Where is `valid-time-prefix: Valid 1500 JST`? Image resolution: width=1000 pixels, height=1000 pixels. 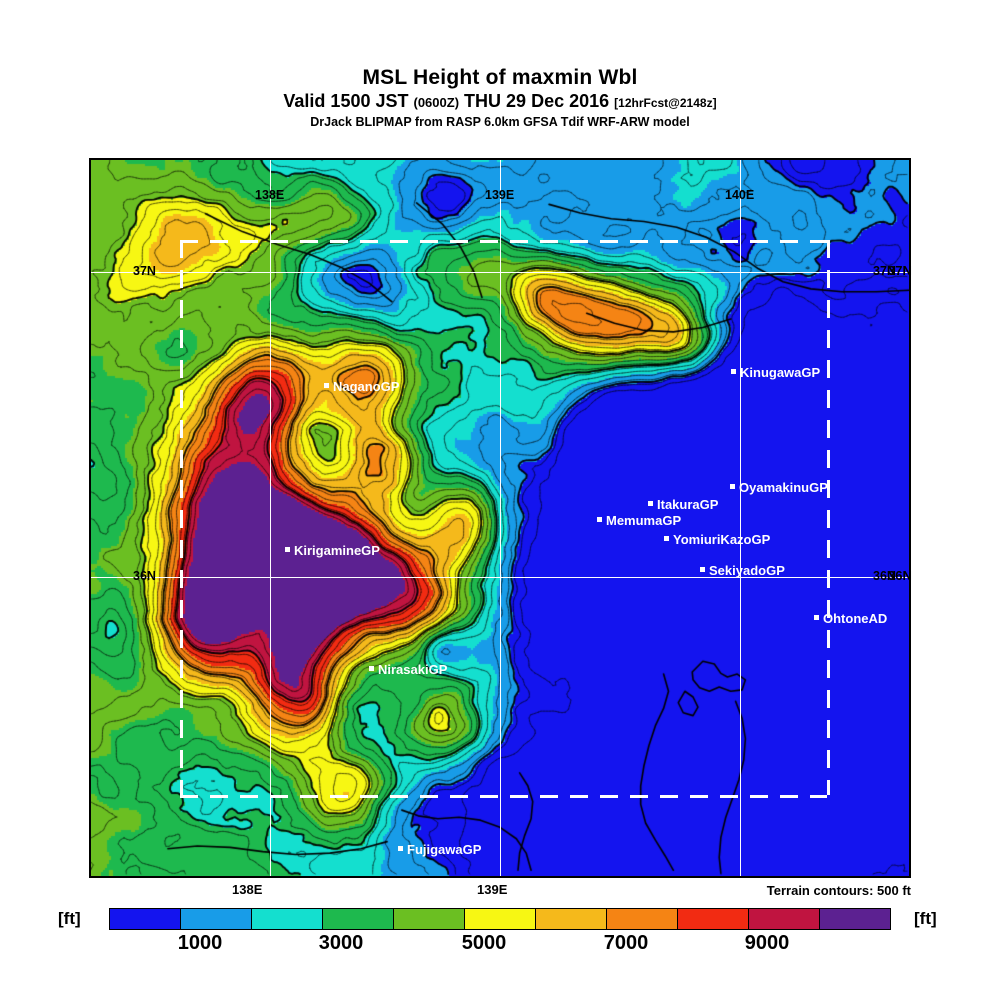 valid-time-prefix: Valid 1500 JST is located at coordinates (346, 101).